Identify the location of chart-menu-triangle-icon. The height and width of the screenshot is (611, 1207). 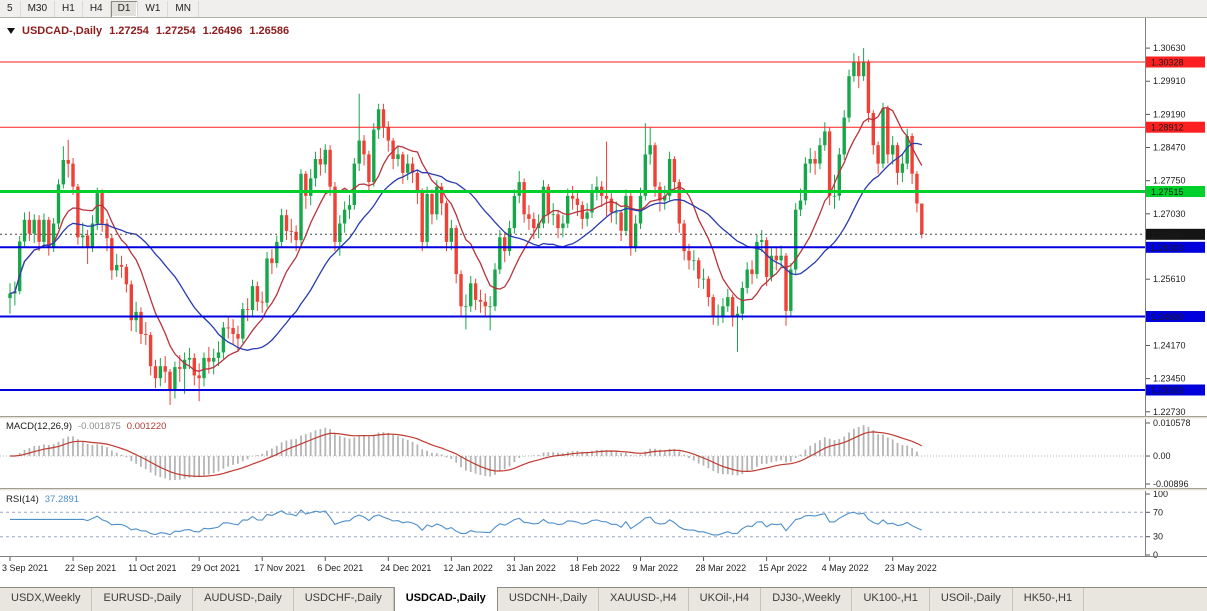
(11, 31).